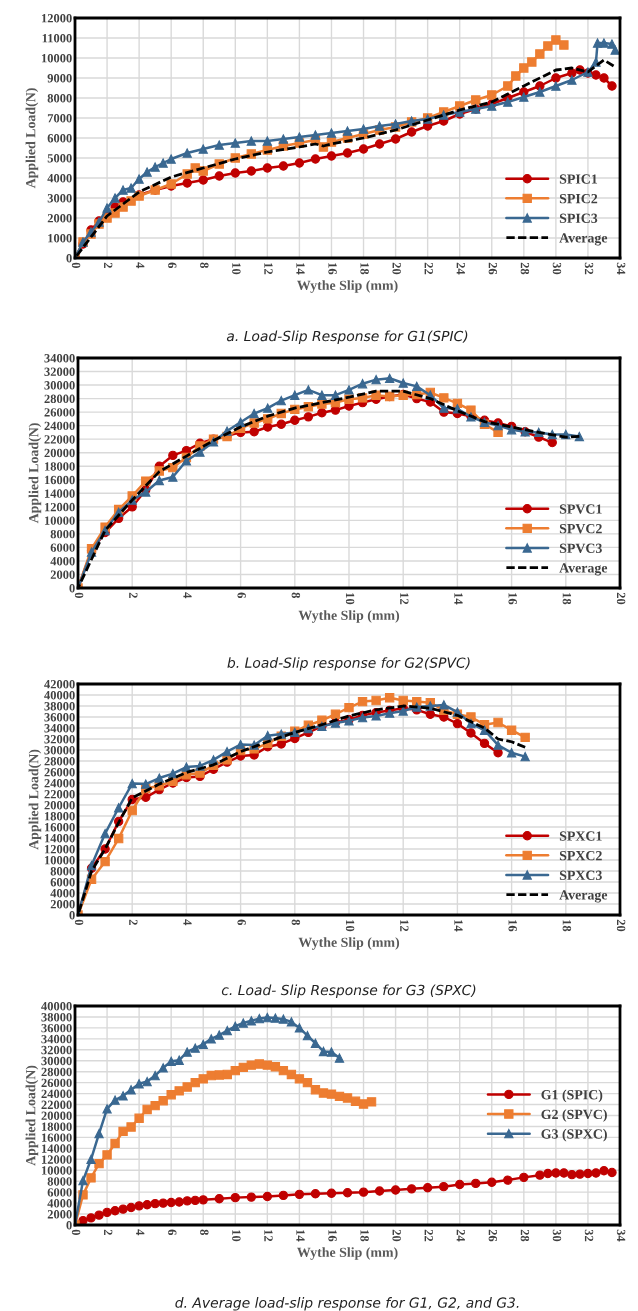 This screenshot has width=638, height=1311. What do you see at coordinates (59, 371) in the screenshot?
I see `y-tick-label: 32000` at bounding box center [59, 371].